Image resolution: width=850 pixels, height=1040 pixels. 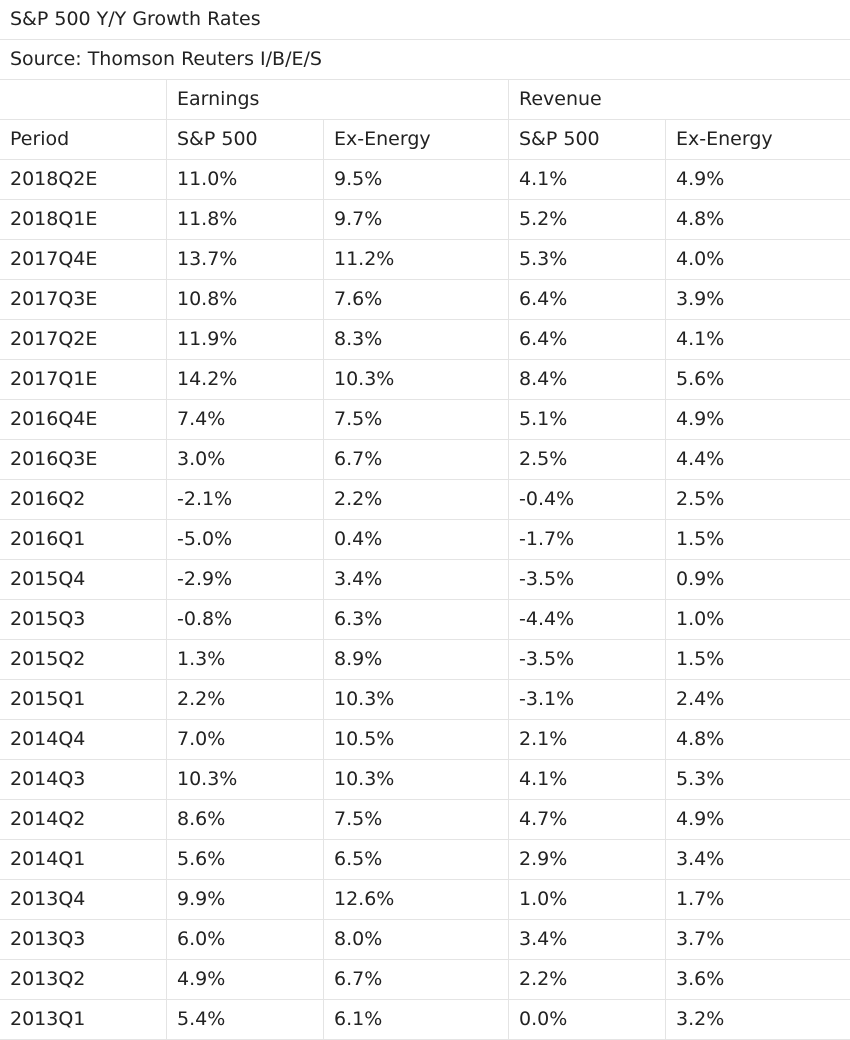 I want to click on period-cell: 2014Q3, so click(x=48, y=779).